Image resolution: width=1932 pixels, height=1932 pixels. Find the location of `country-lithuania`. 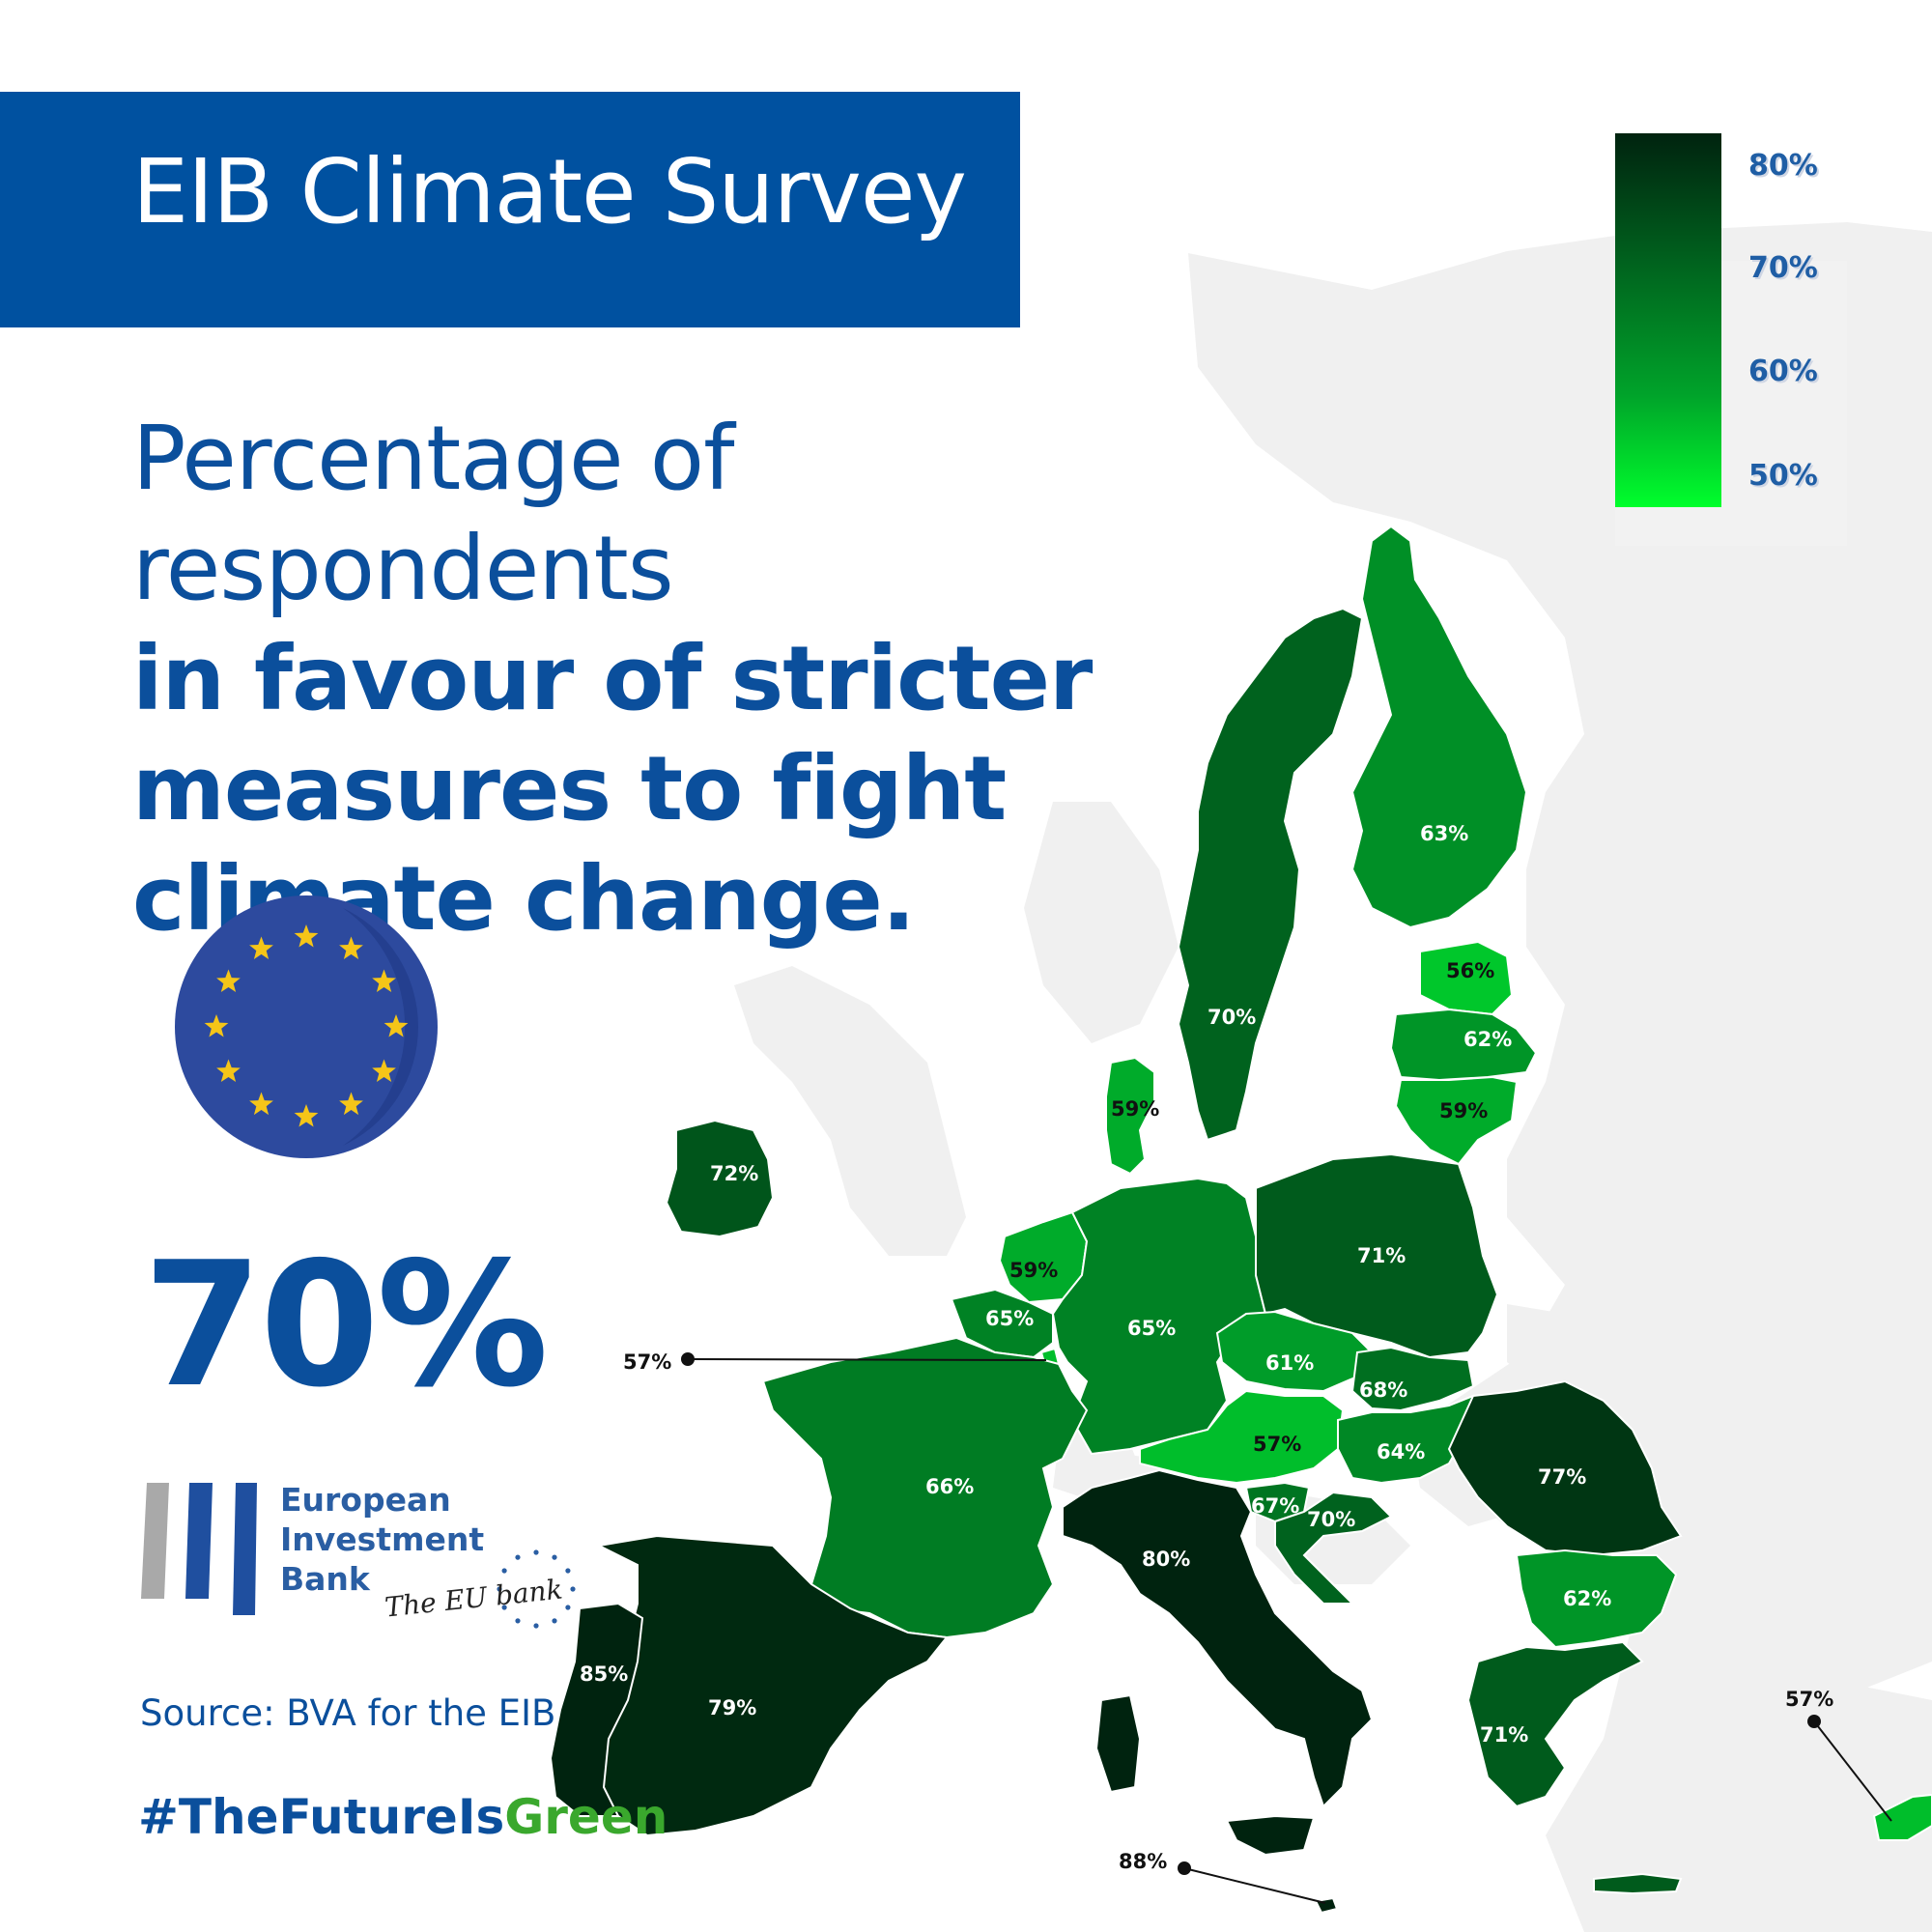

country-lithuania is located at coordinates (1456, 1120).